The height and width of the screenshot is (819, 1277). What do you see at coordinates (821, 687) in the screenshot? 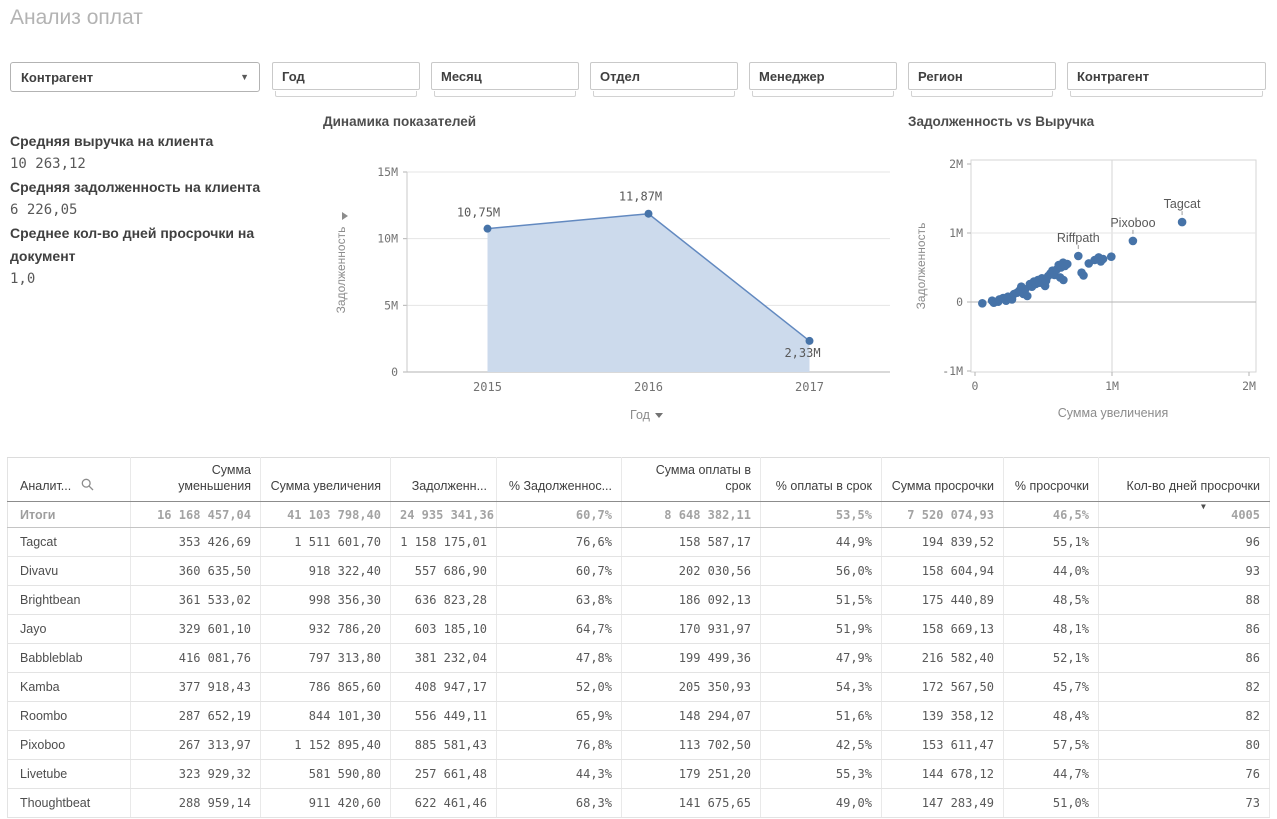
I see `measure-cell: 54,3%` at bounding box center [821, 687].